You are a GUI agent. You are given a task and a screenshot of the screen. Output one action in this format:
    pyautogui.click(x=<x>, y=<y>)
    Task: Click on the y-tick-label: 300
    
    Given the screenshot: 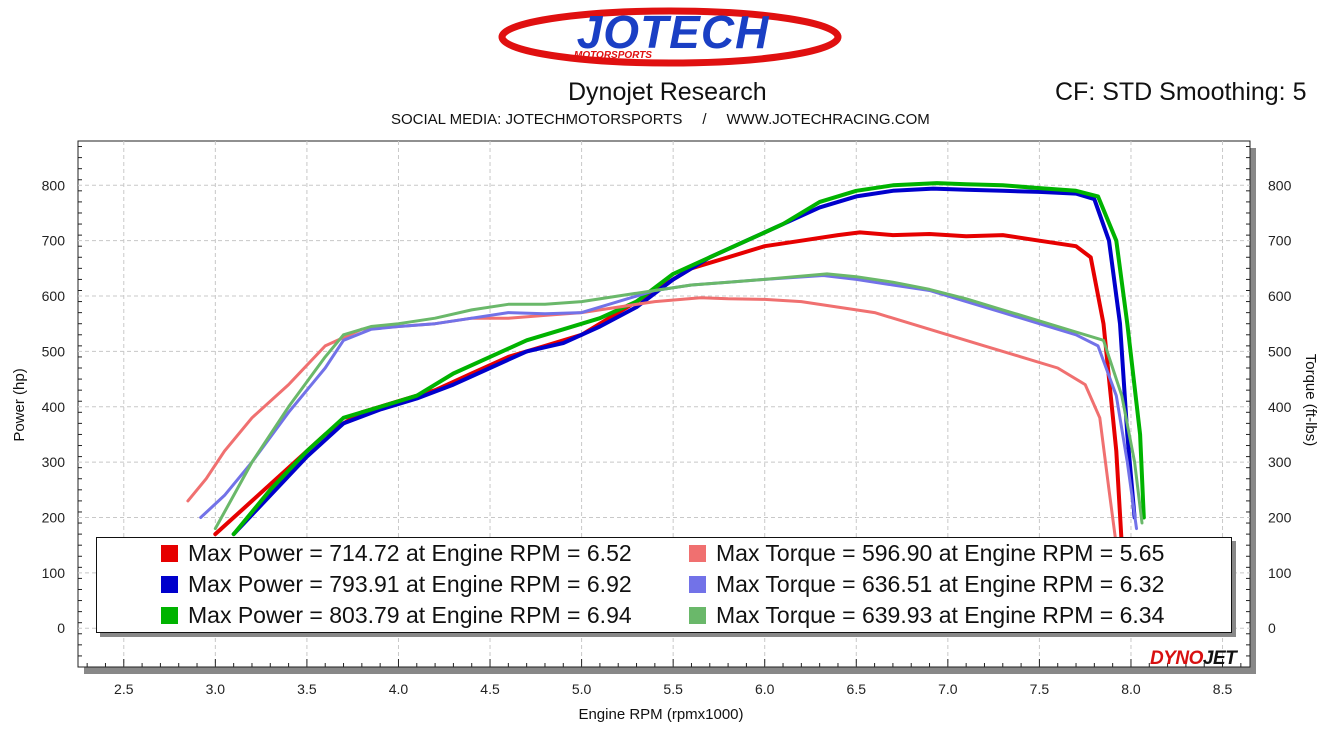 What is the action you would take?
    pyautogui.click(x=54, y=462)
    